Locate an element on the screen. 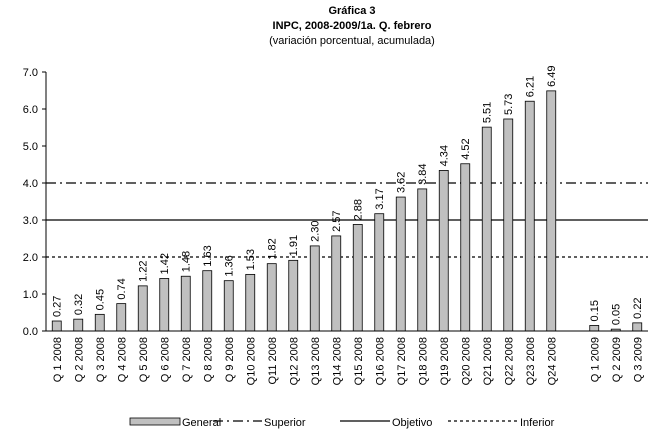 The image size is (653, 432). x-tick-label: Q18 2008 is located at coordinates (423, 361).